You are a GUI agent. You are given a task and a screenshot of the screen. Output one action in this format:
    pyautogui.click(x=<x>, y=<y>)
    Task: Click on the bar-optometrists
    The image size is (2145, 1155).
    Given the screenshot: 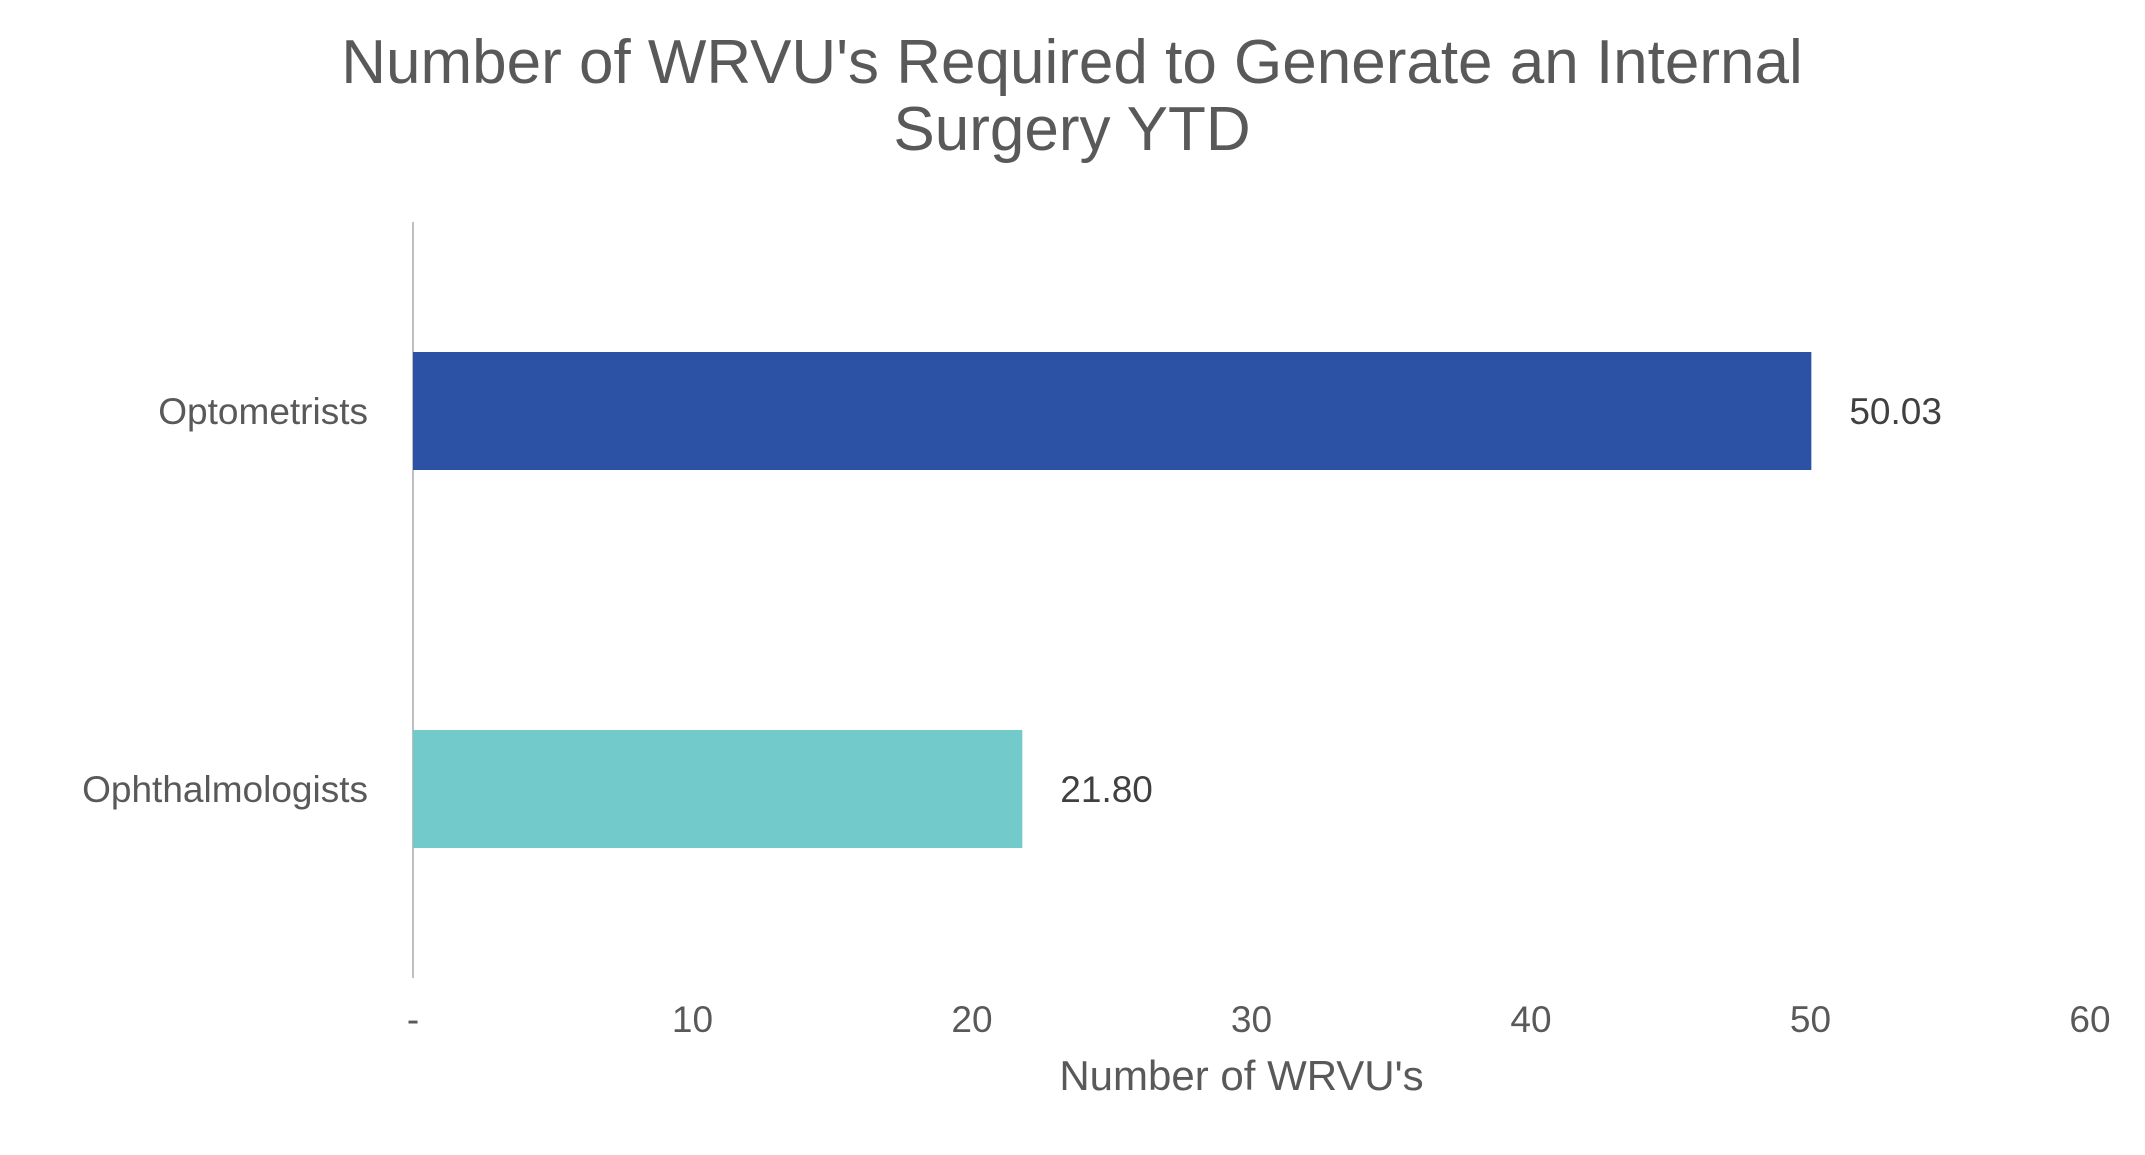 What is the action you would take?
    pyautogui.click(x=1112, y=411)
    